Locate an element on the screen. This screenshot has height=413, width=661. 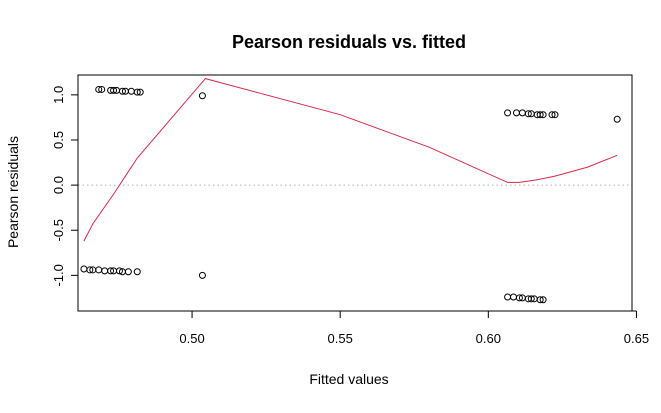
x-tick-label: 0.65 is located at coordinates (636, 338).